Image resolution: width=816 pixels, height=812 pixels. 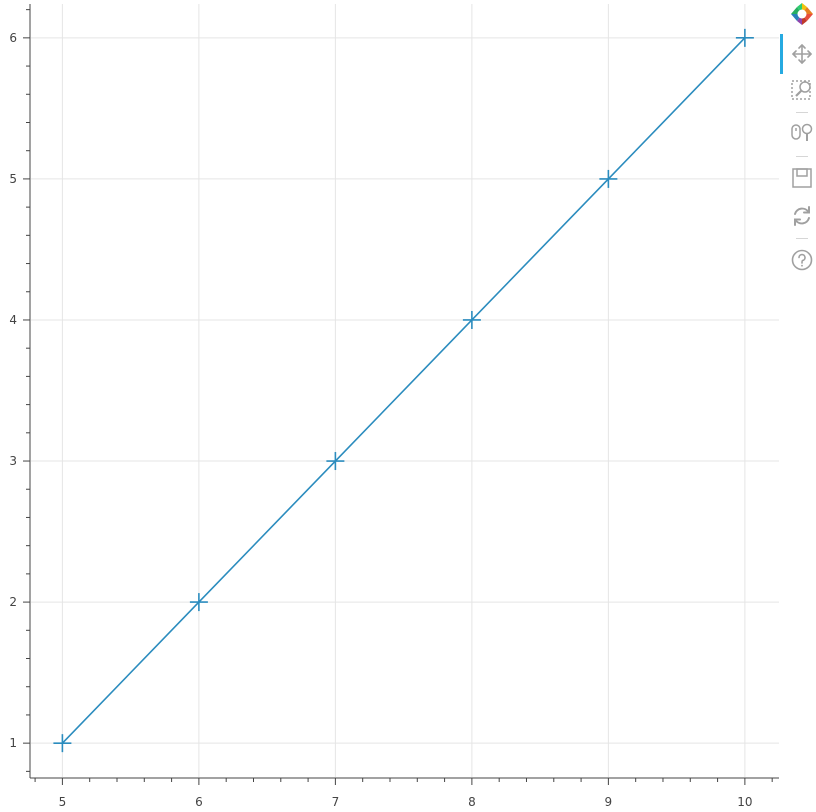 What do you see at coordinates (801, 54) in the screenshot?
I see `pan-icon` at bounding box center [801, 54].